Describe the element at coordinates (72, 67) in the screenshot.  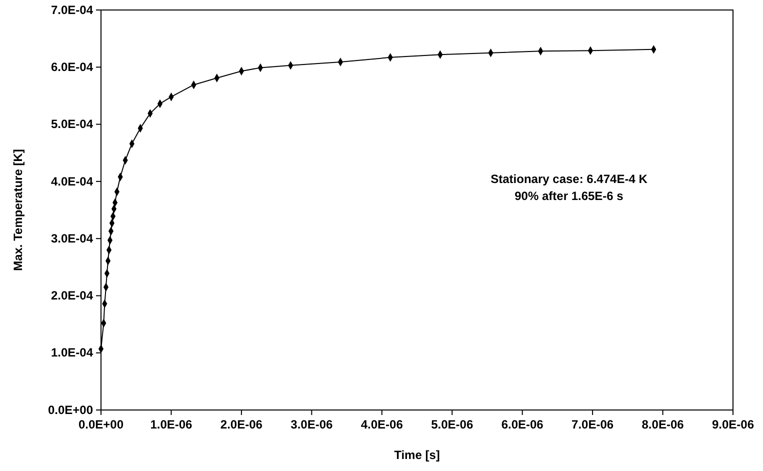
I see `y-tick-label: 6.0E-04` at that location.